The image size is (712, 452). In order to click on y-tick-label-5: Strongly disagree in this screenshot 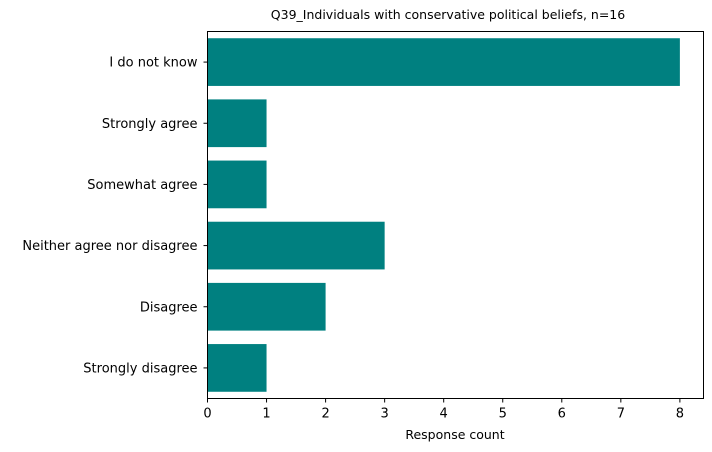, I will do `click(140, 368)`.